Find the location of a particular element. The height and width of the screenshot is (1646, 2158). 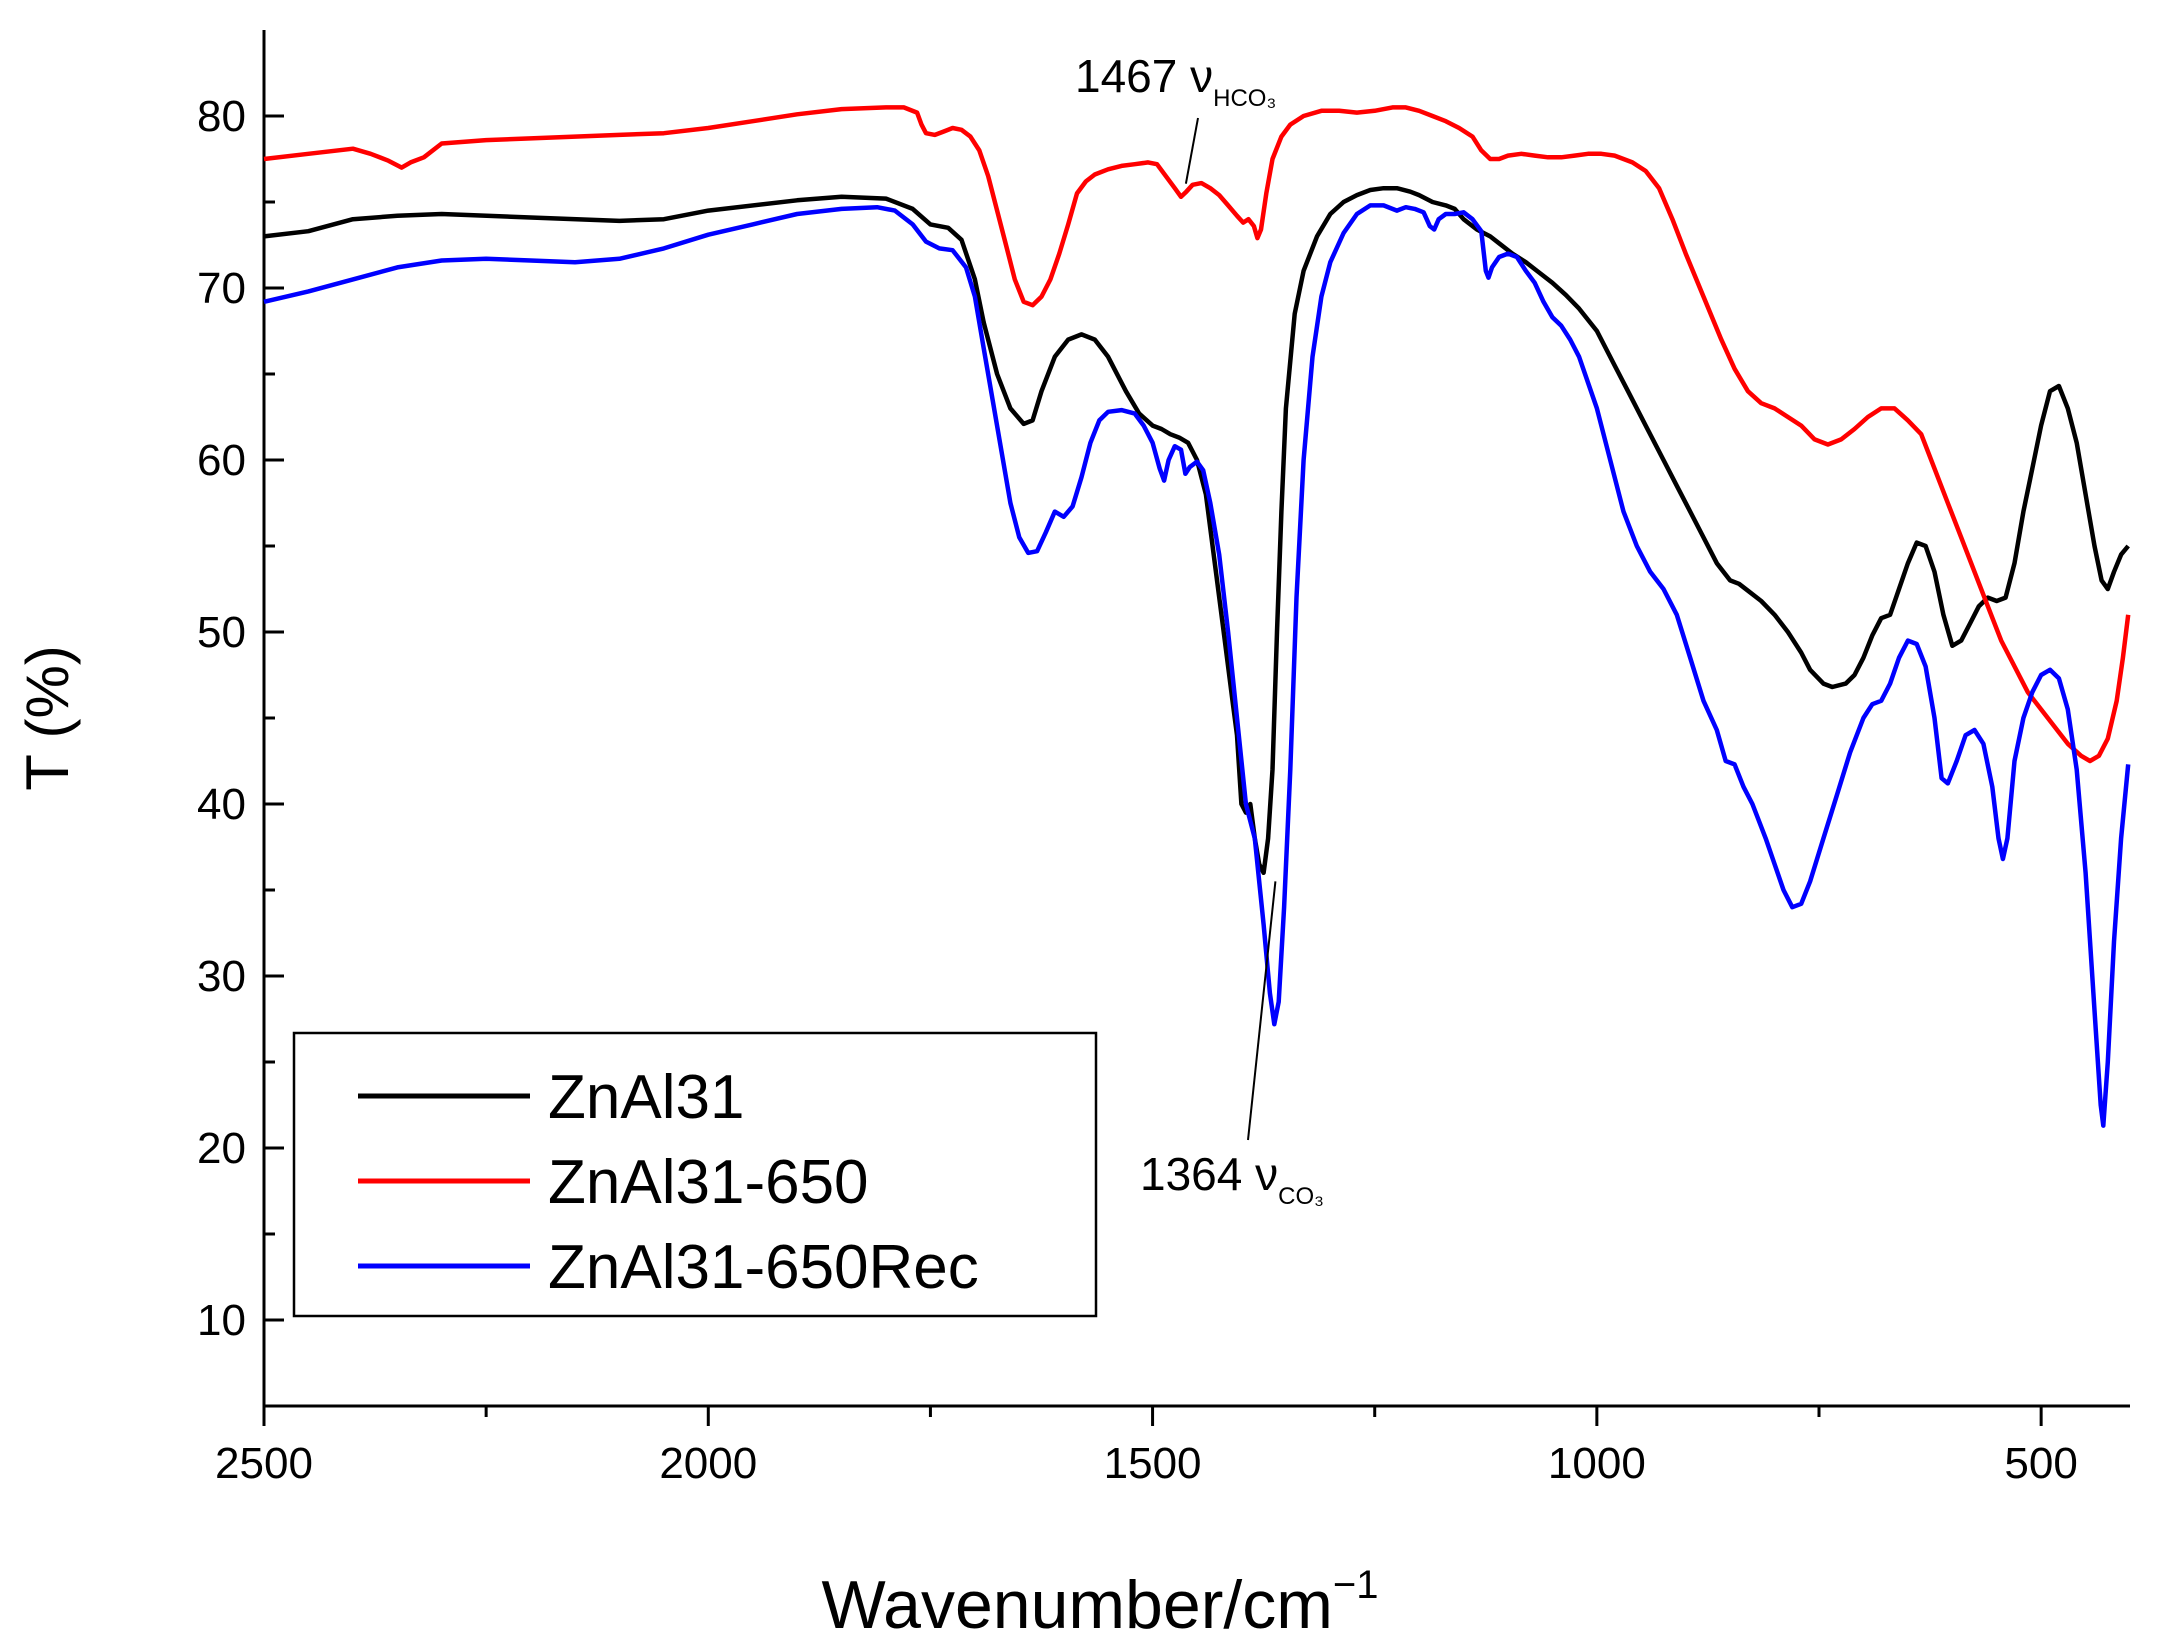

legend-label-znal31: ZnAl31 is located at coordinates (646, 1097).